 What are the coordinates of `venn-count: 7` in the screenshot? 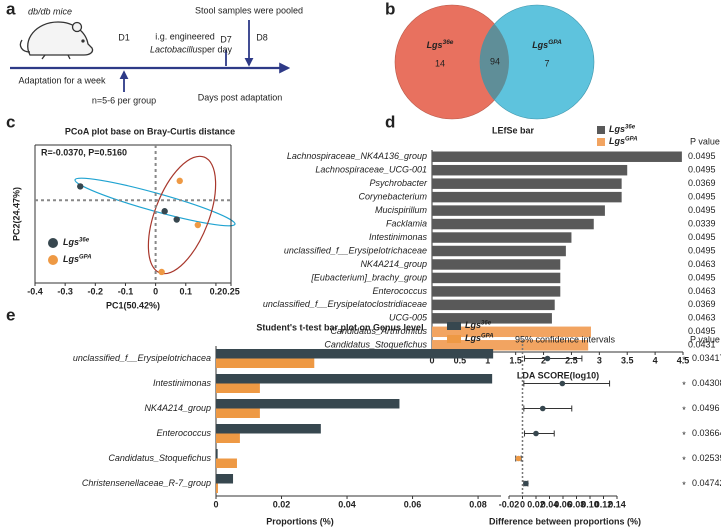 It's located at (546, 63).